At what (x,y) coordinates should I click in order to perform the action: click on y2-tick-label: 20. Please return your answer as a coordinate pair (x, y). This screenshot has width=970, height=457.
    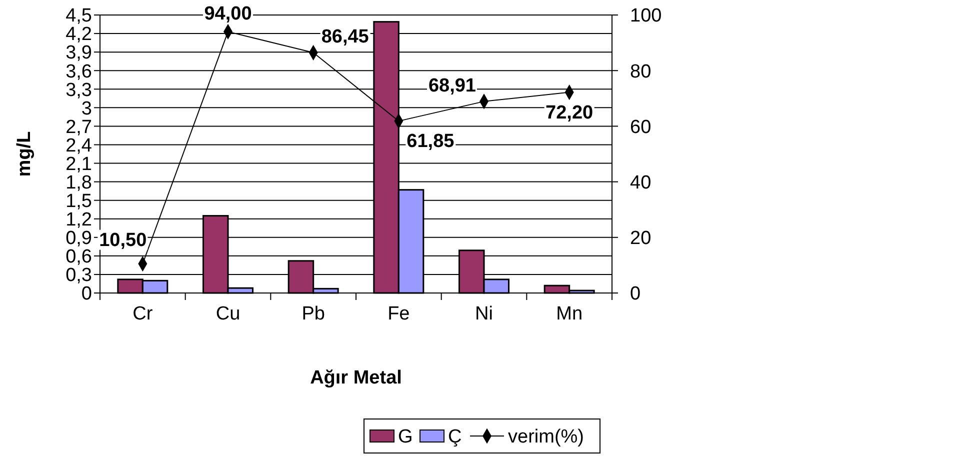
    Looking at the image, I should click on (641, 239).